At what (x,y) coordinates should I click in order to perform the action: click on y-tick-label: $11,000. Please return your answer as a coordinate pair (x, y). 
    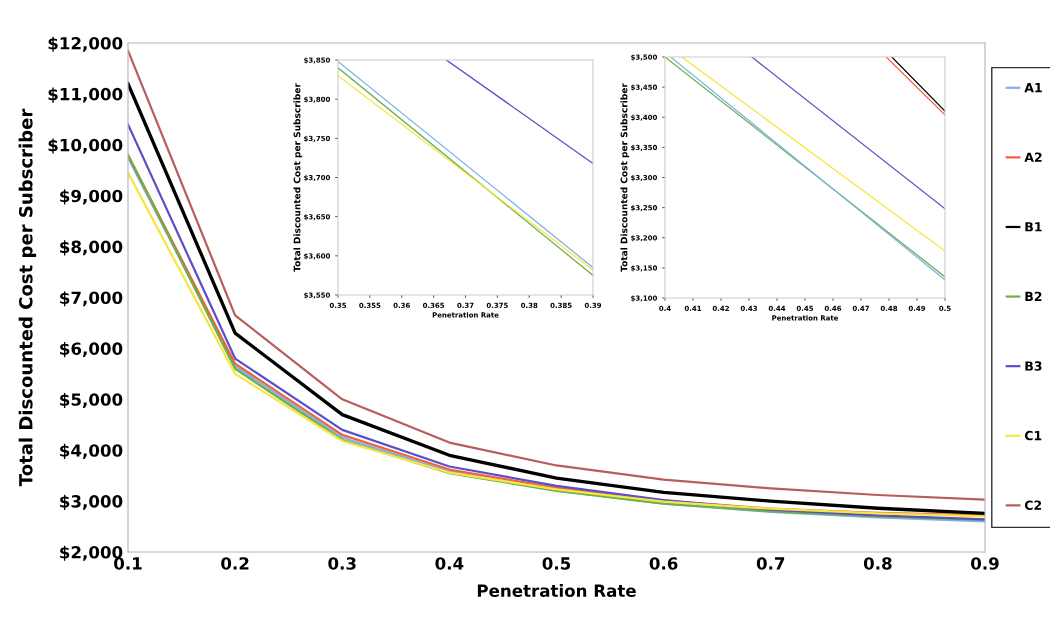
    Looking at the image, I should click on (85, 95).